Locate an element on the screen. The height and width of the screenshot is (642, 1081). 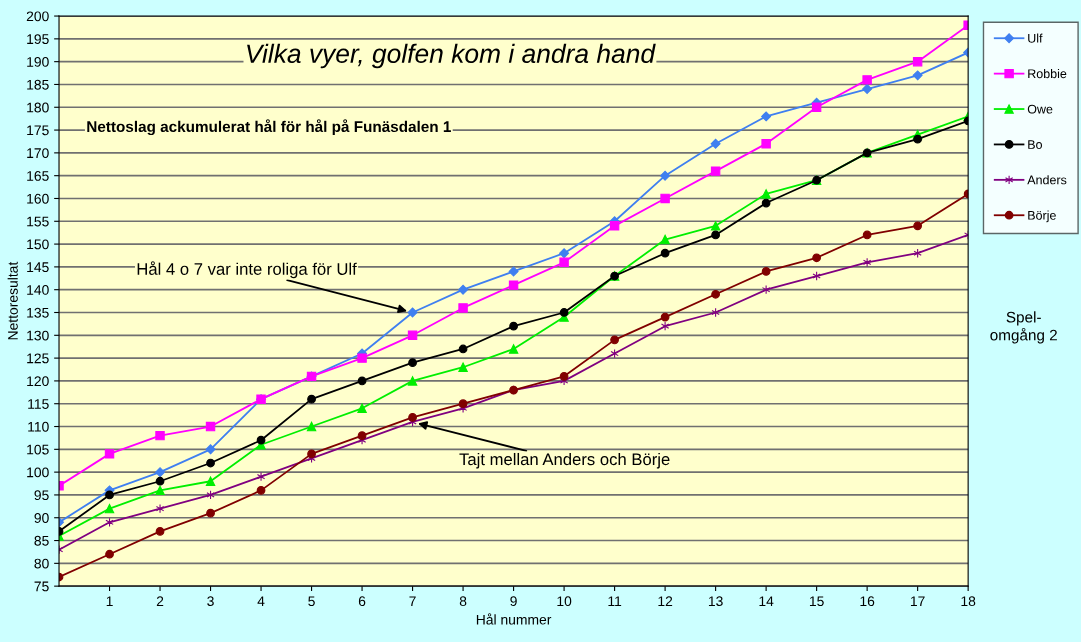
x-tick-label: 1 is located at coordinates (109, 601).